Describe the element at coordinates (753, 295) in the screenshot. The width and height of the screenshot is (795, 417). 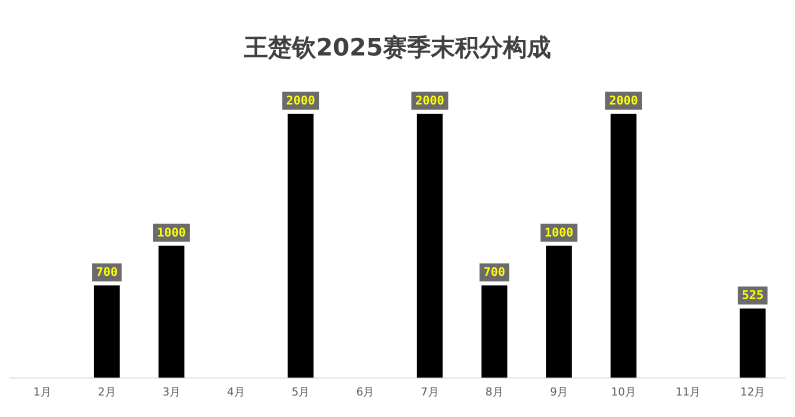
I see `data-label: 525` at that location.